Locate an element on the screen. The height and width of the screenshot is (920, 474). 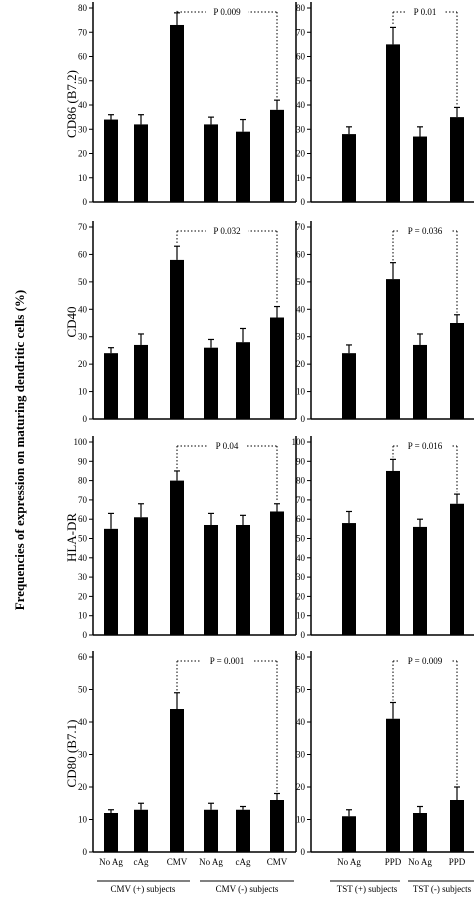
panel-7-p-value-annotation: P = 0.001 is located at coordinates (227, 661).